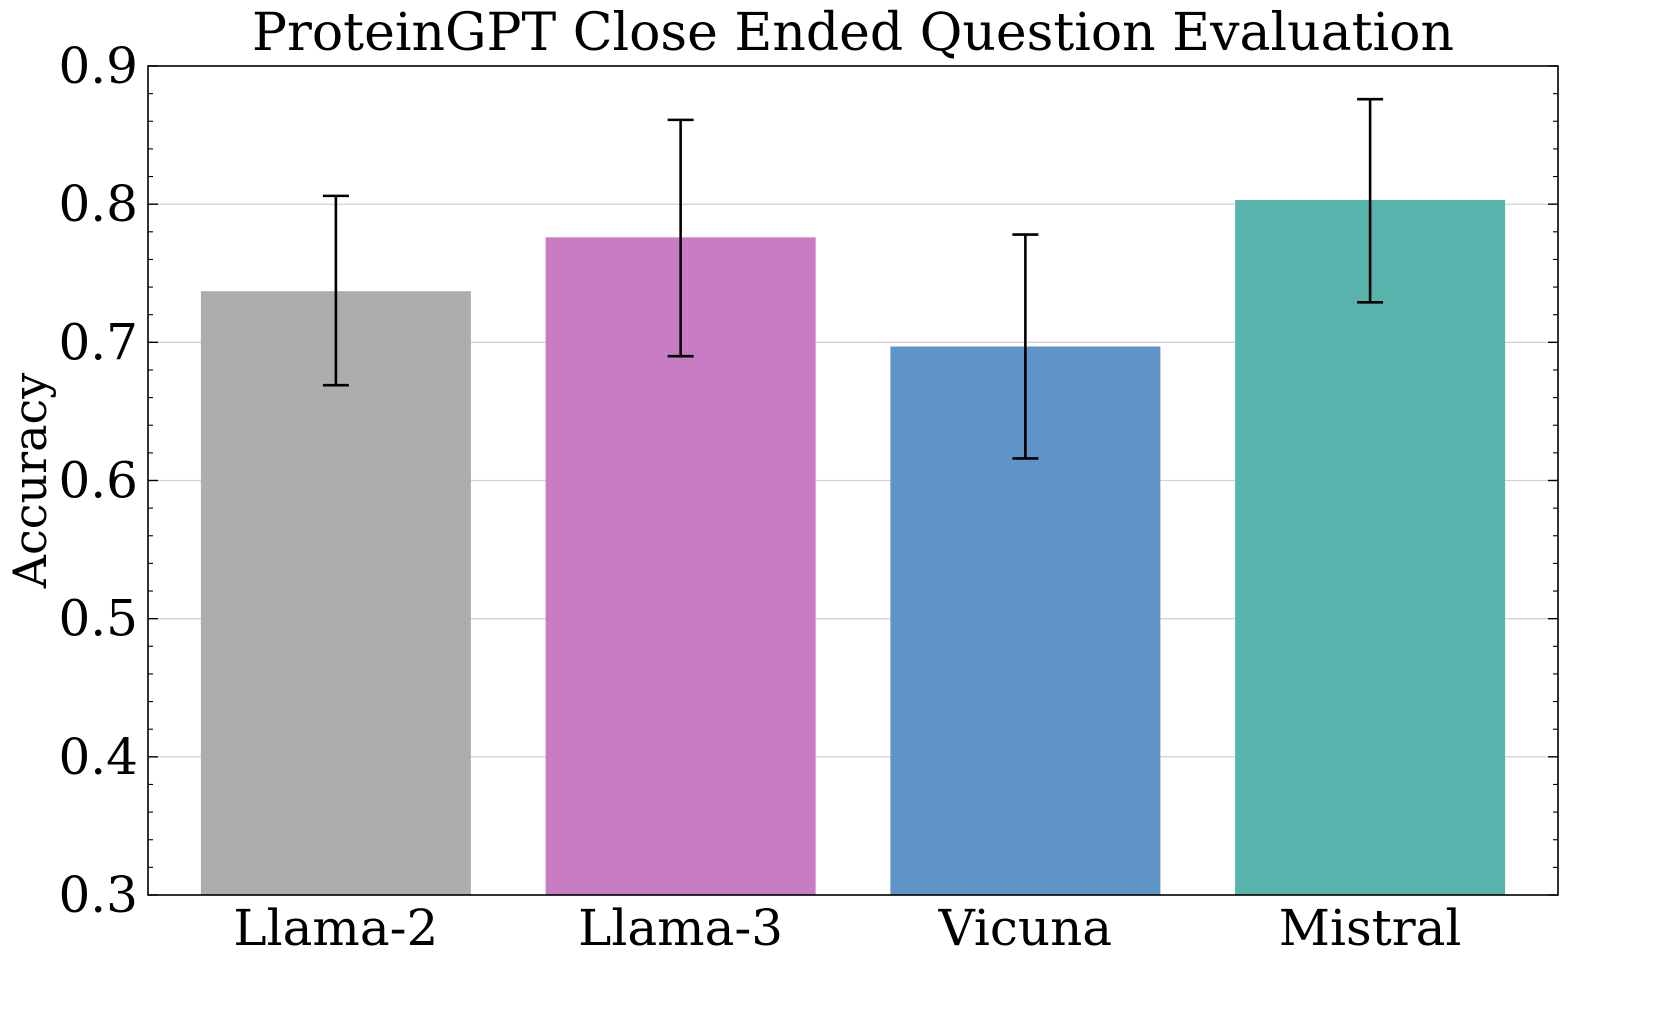  Describe the element at coordinates (98, 342) in the screenshot. I see `y-tick-label: 0.7` at that location.